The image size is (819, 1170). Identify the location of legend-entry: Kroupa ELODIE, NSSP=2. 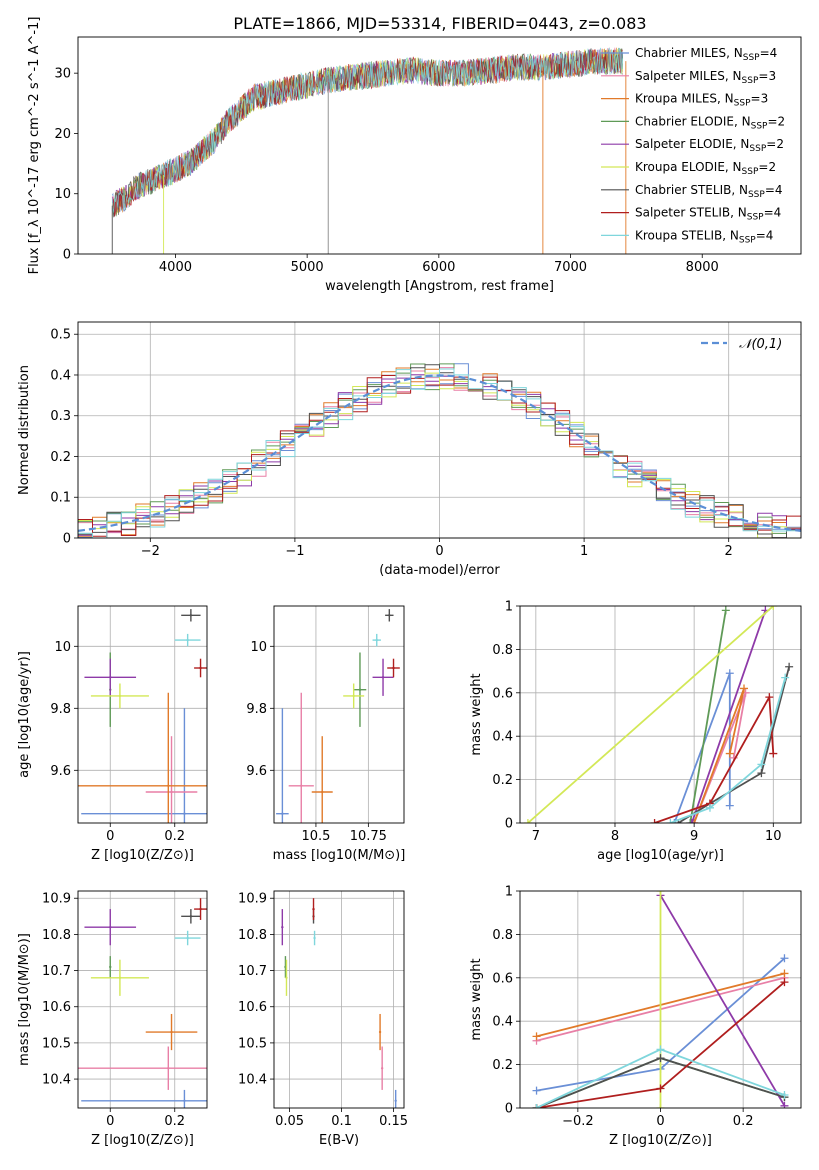
(705, 168).